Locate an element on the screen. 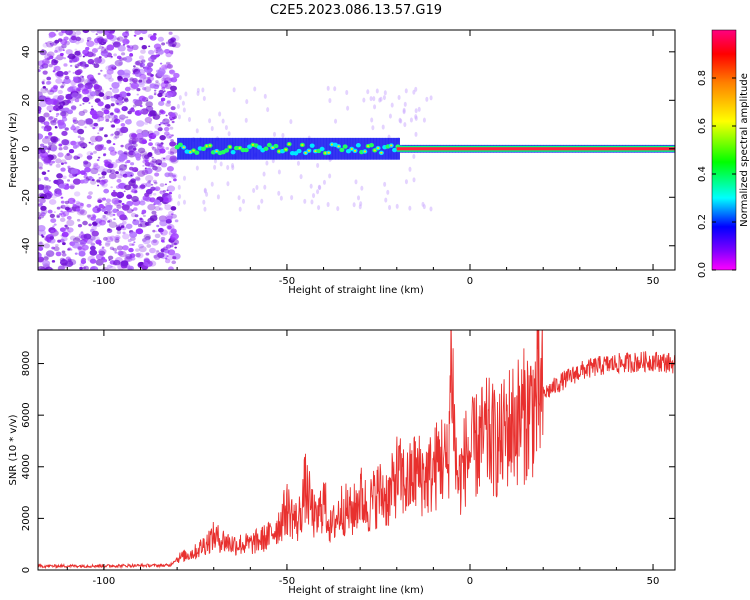  colorbar-tick-label: 0.0 is located at coordinates (702, 270).